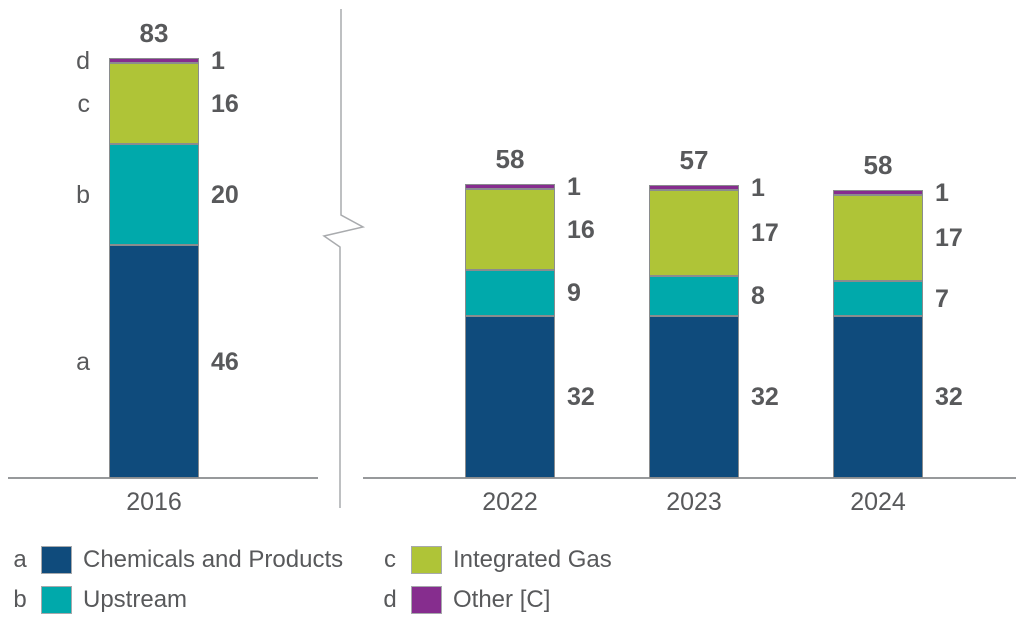 This screenshot has width=1022, height=625. What do you see at coordinates (390, 599) in the screenshot?
I see `legend-letter: d` at bounding box center [390, 599].